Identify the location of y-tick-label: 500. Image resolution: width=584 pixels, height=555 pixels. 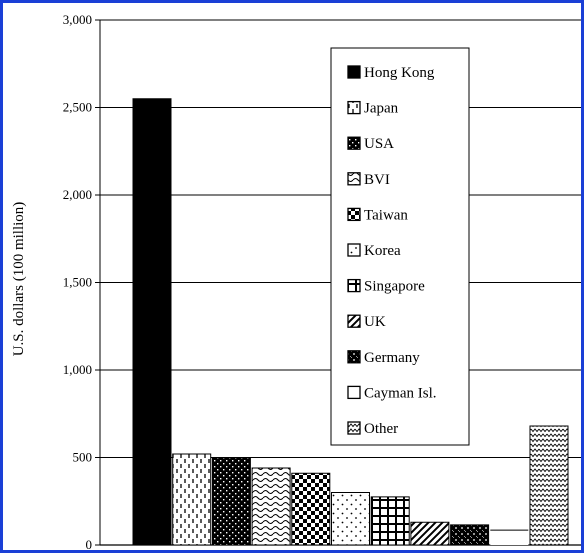
(83, 457).